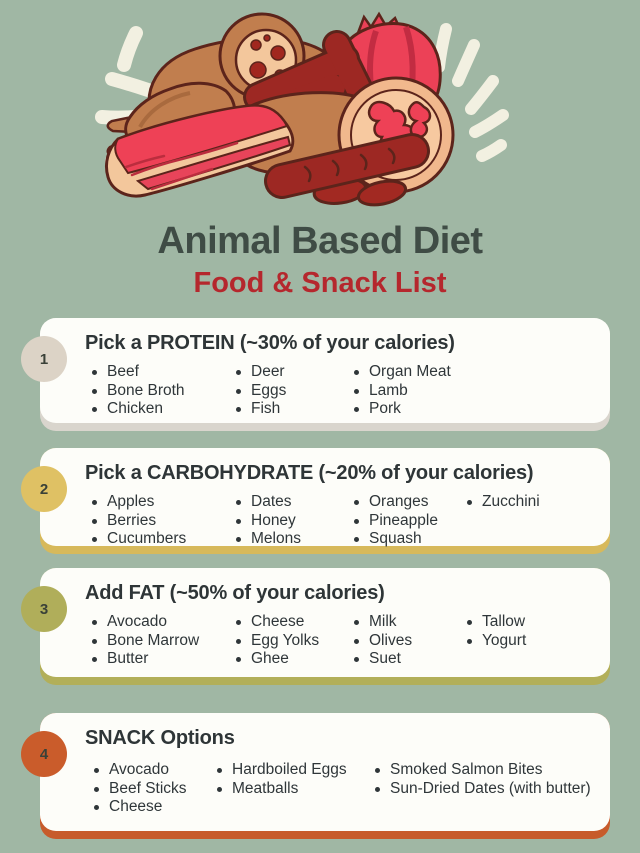 The image size is (640, 853). I want to click on food-item: Zucchini, so click(503, 502).